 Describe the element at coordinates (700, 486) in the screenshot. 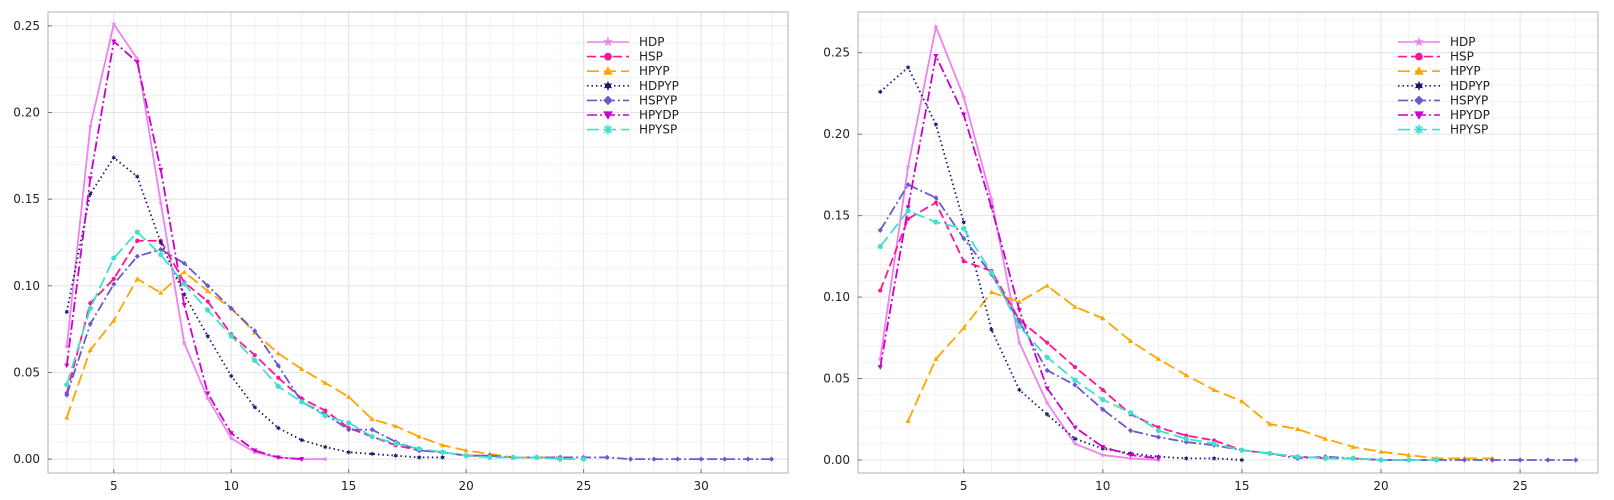

I see `x-tick-label: 30` at that location.